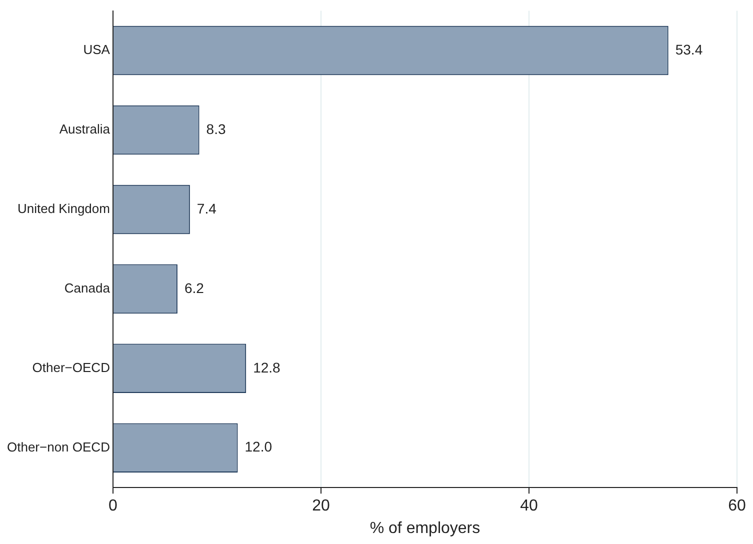 Image resolution: width=753 pixels, height=544 pixels. What do you see at coordinates (425, 528) in the screenshot?
I see `x-axis-title: % of employers` at bounding box center [425, 528].